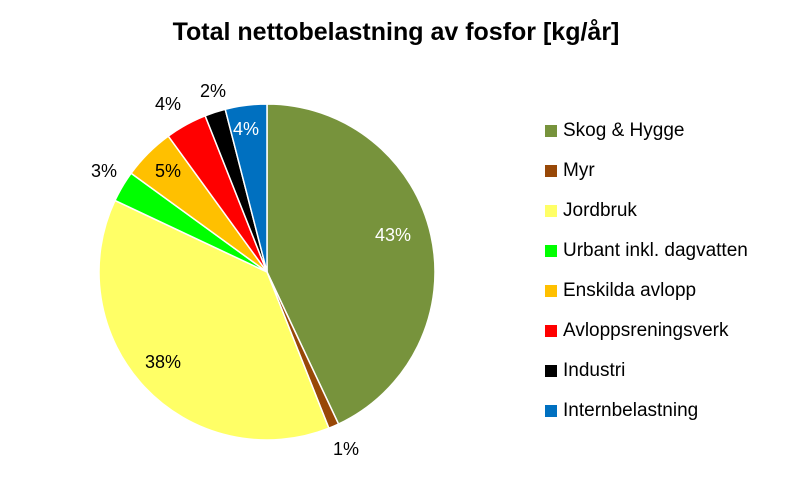  Describe the element at coordinates (600, 210) in the screenshot. I see `legend-entry-label: Jordbruk` at that location.